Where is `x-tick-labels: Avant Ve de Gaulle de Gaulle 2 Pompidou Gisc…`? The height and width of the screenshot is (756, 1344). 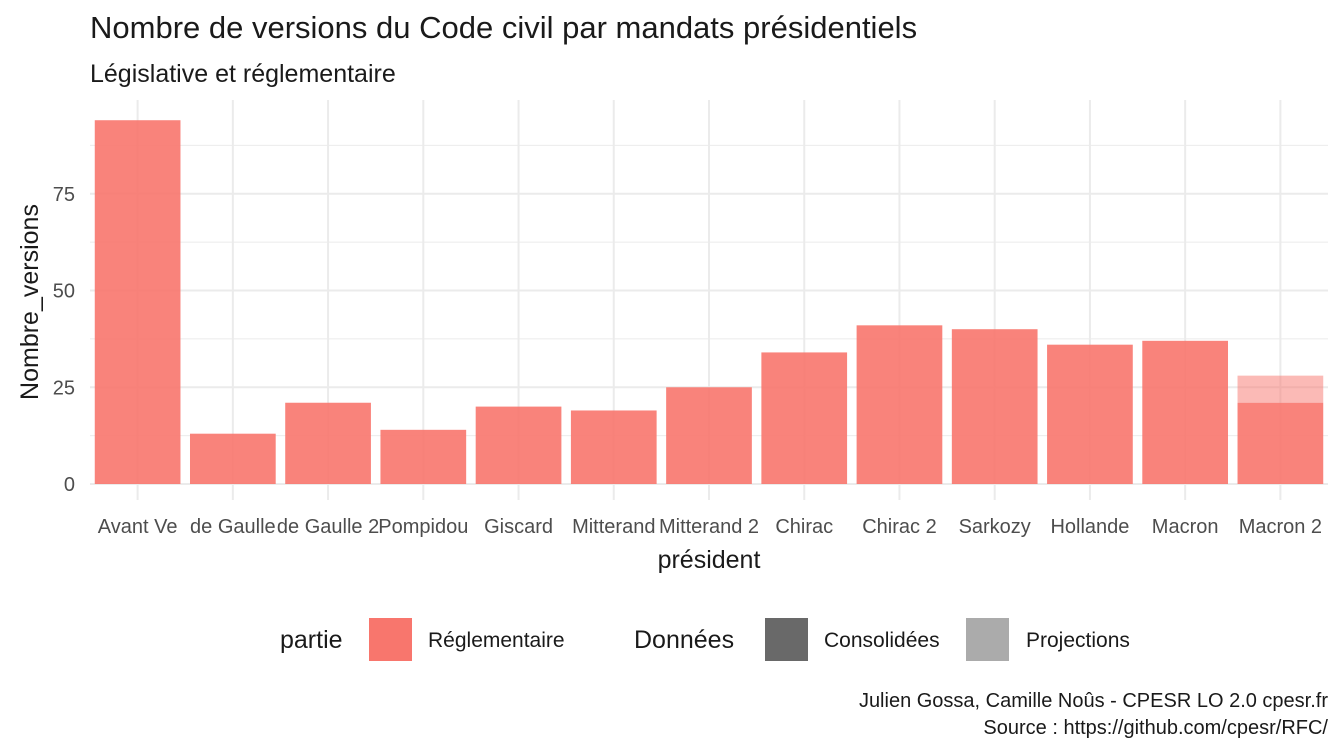
x-tick-labels: Avant Ve de Gaulle de Gaulle 2 Pompidou Gisc… is located at coordinates (710, 527).